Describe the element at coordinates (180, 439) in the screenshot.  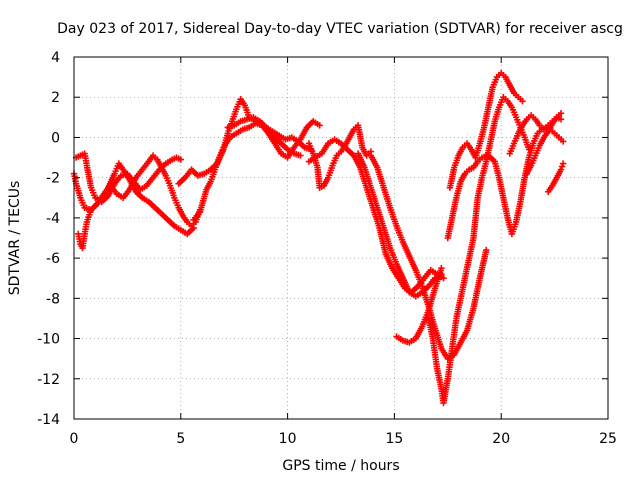
I see `x-tick-label: 5` at that location.